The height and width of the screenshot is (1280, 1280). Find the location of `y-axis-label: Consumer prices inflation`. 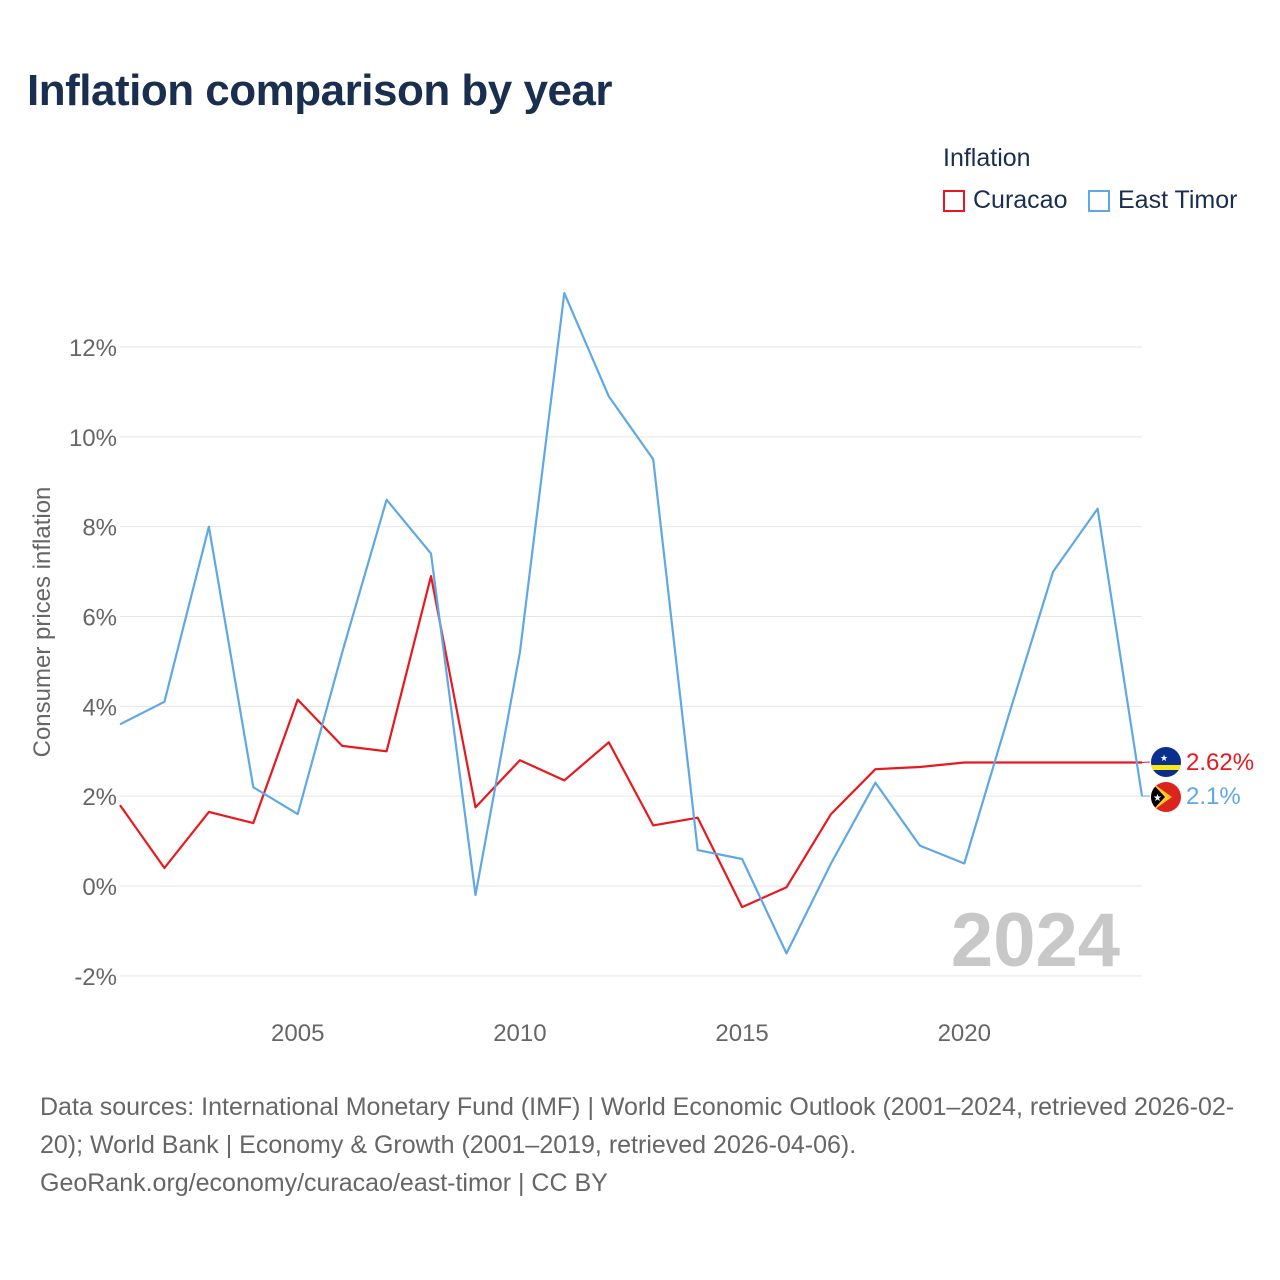

y-axis-label: Consumer prices inflation is located at coordinates (42, 622).